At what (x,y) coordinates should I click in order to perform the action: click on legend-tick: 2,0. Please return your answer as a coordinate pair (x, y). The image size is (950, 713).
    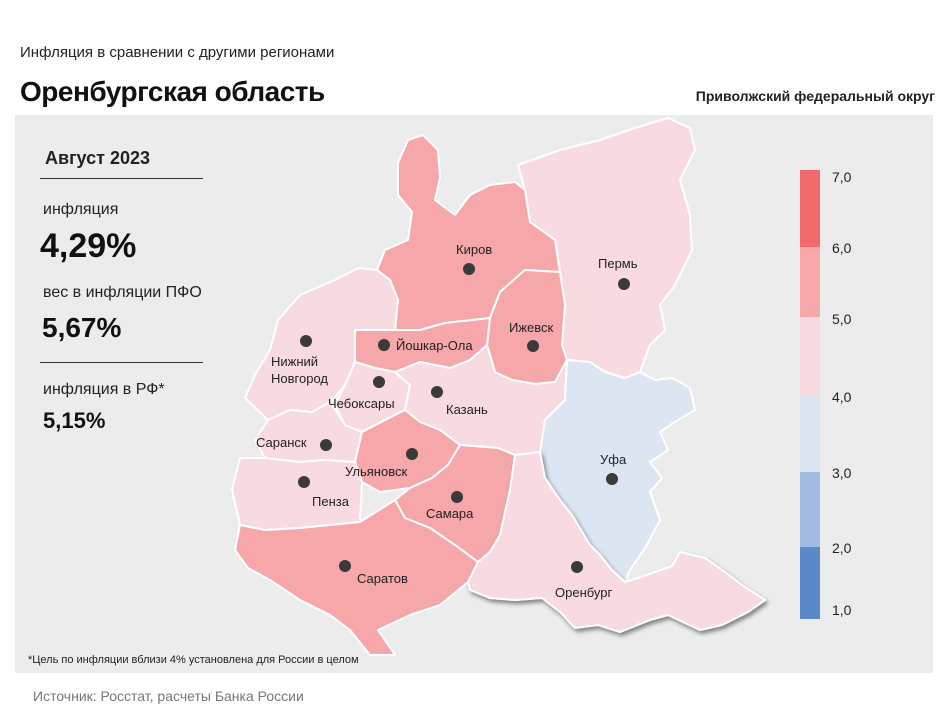
    Looking at the image, I should click on (842, 548).